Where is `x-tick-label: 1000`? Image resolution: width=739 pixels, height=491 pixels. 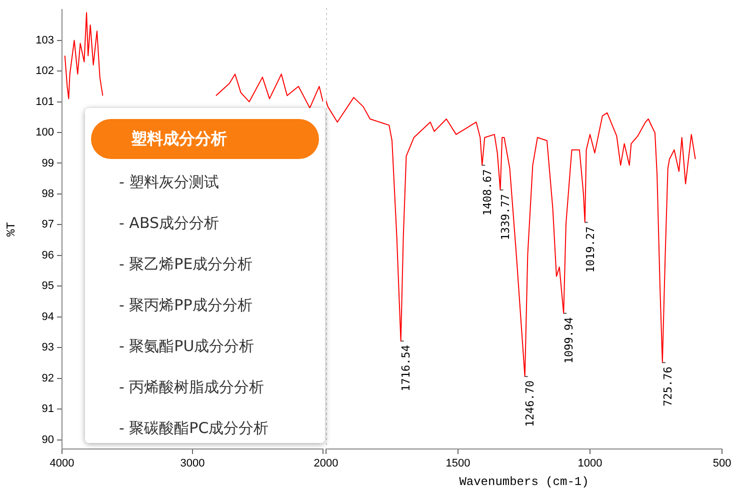
x-tick-label: 1000 is located at coordinates (590, 464).